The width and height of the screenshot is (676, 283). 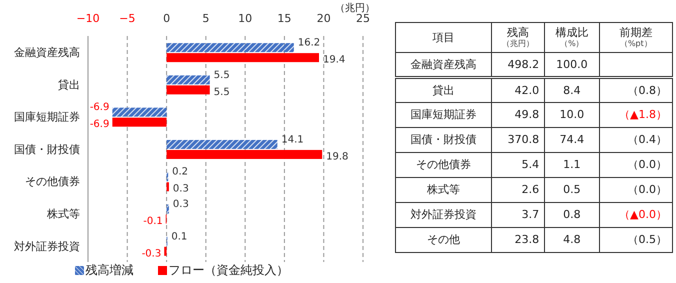 I want to click on x-tick-label: 20, so click(x=323, y=18).